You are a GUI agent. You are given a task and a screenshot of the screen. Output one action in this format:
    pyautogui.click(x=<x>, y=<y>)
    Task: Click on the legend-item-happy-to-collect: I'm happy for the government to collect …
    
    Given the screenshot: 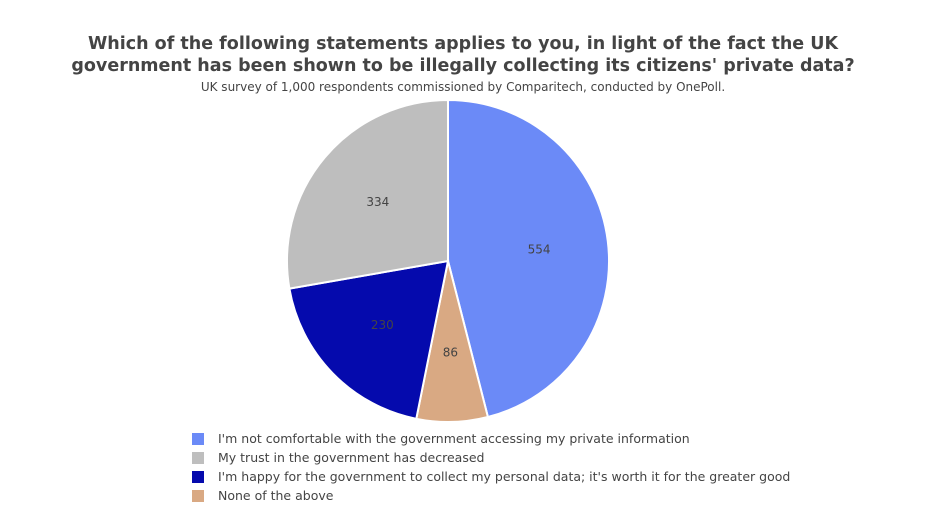 What is the action you would take?
    pyautogui.click(x=491, y=476)
    